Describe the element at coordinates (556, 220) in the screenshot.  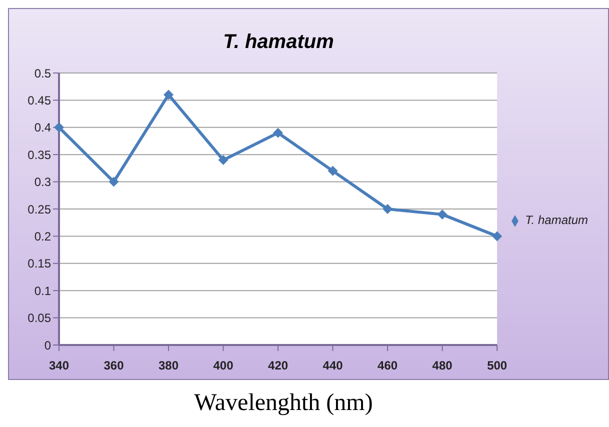
I see `legend-label: T. hamatum` at that location.